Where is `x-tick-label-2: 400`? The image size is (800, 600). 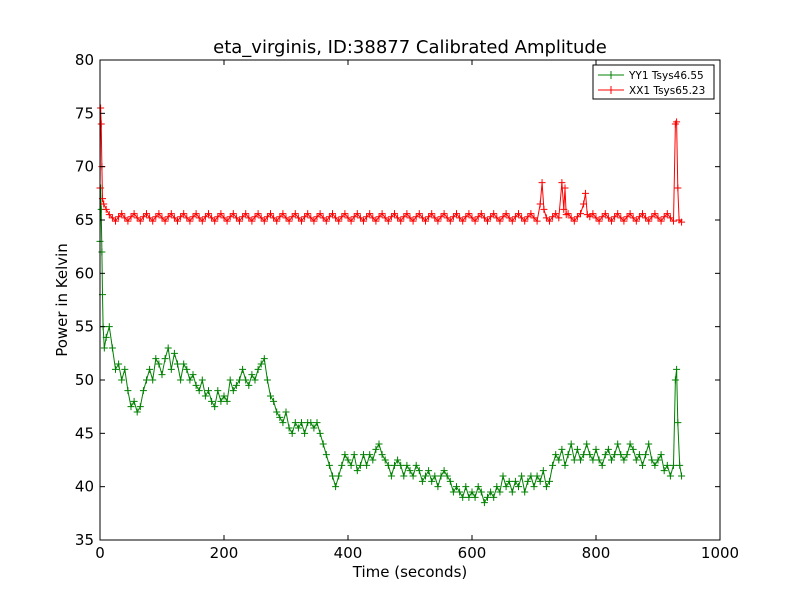
x-tick-label-2: 400 is located at coordinates (348, 553).